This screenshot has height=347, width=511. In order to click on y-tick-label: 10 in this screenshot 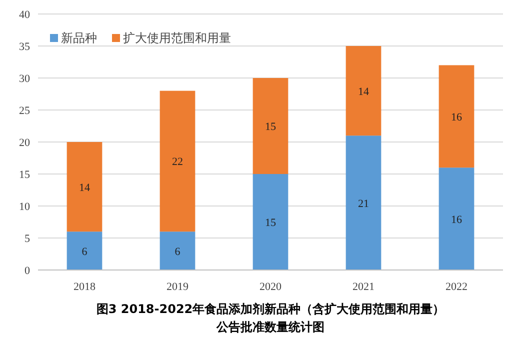, I will do `click(24, 207)`.